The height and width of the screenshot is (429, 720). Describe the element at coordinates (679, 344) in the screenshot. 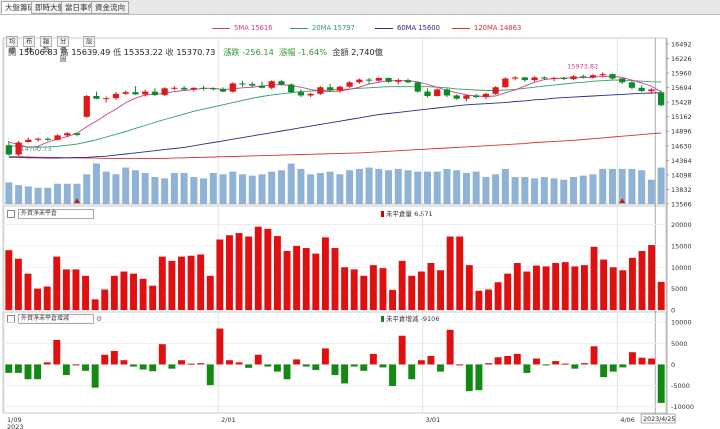

I see `oi-change-tick-label: 5000` at that location.